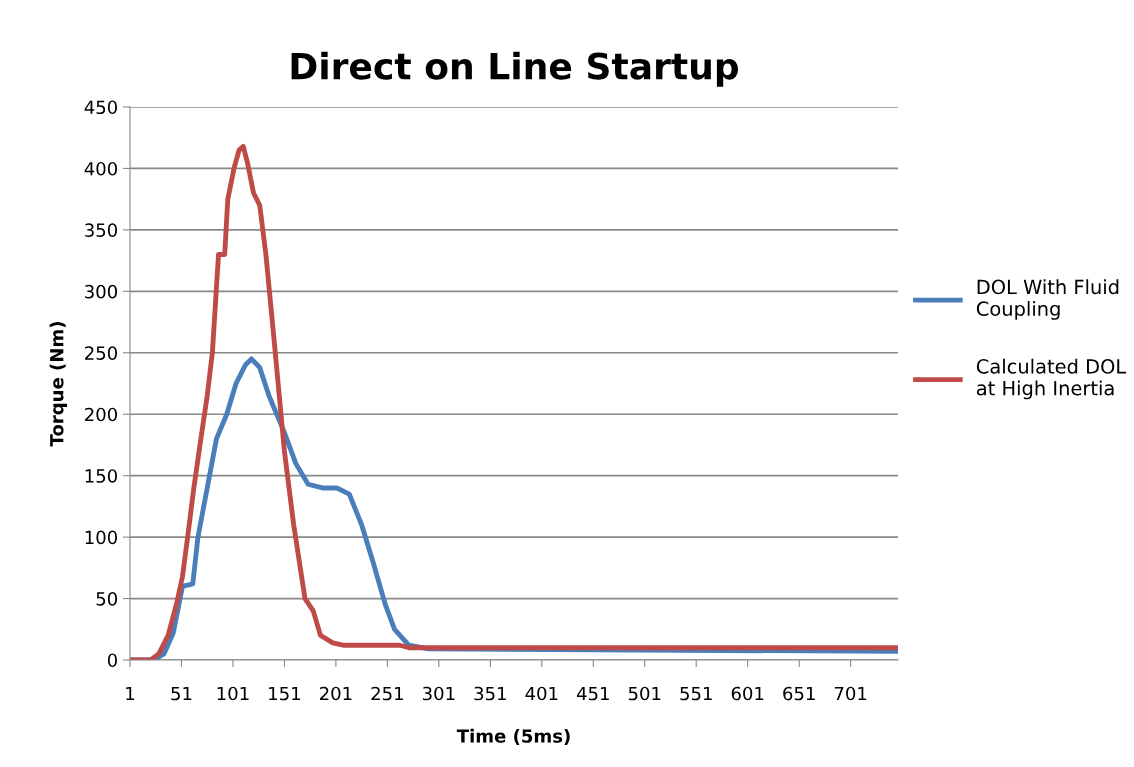  I want to click on x-tick-label: 551, so click(696, 693).